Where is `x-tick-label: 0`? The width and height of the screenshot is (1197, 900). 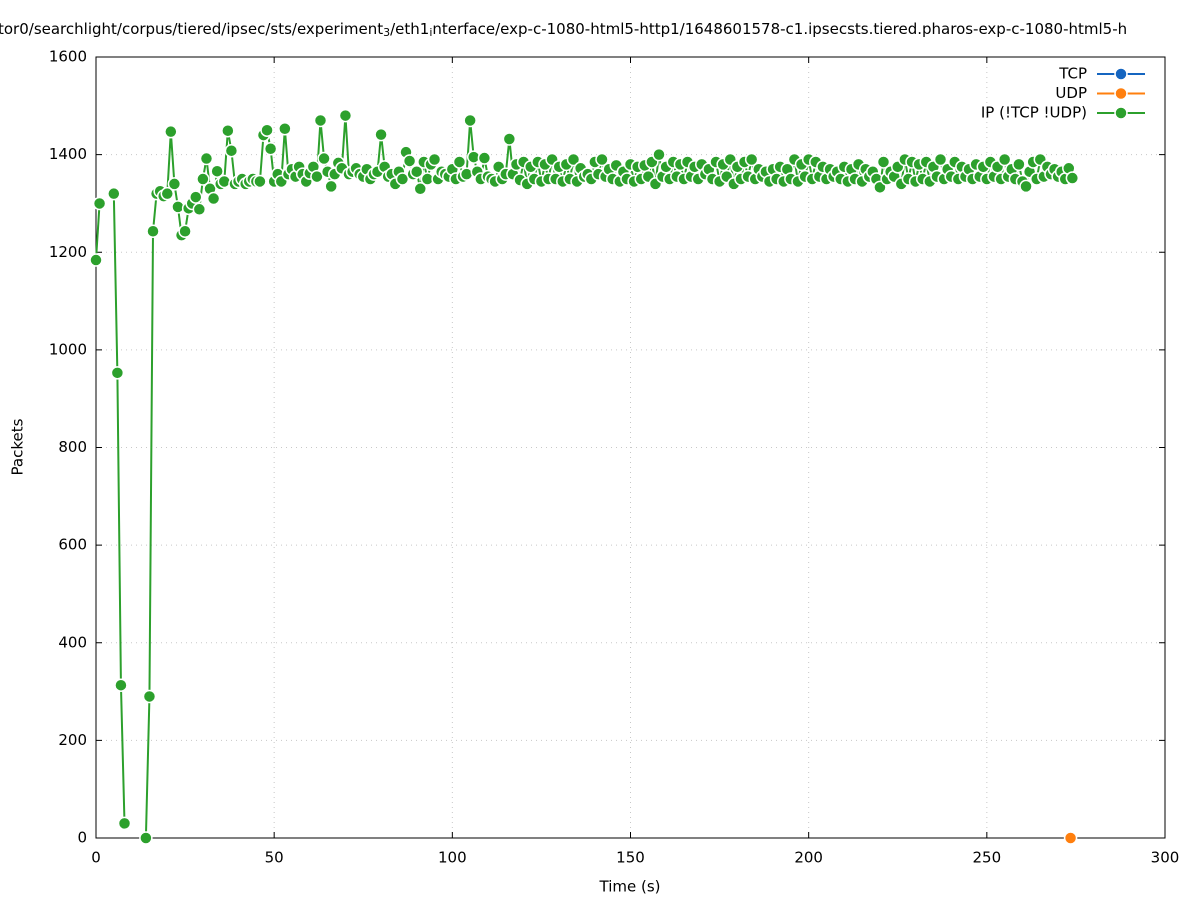
x-tick-label: 0 is located at coordinates (96, 858).